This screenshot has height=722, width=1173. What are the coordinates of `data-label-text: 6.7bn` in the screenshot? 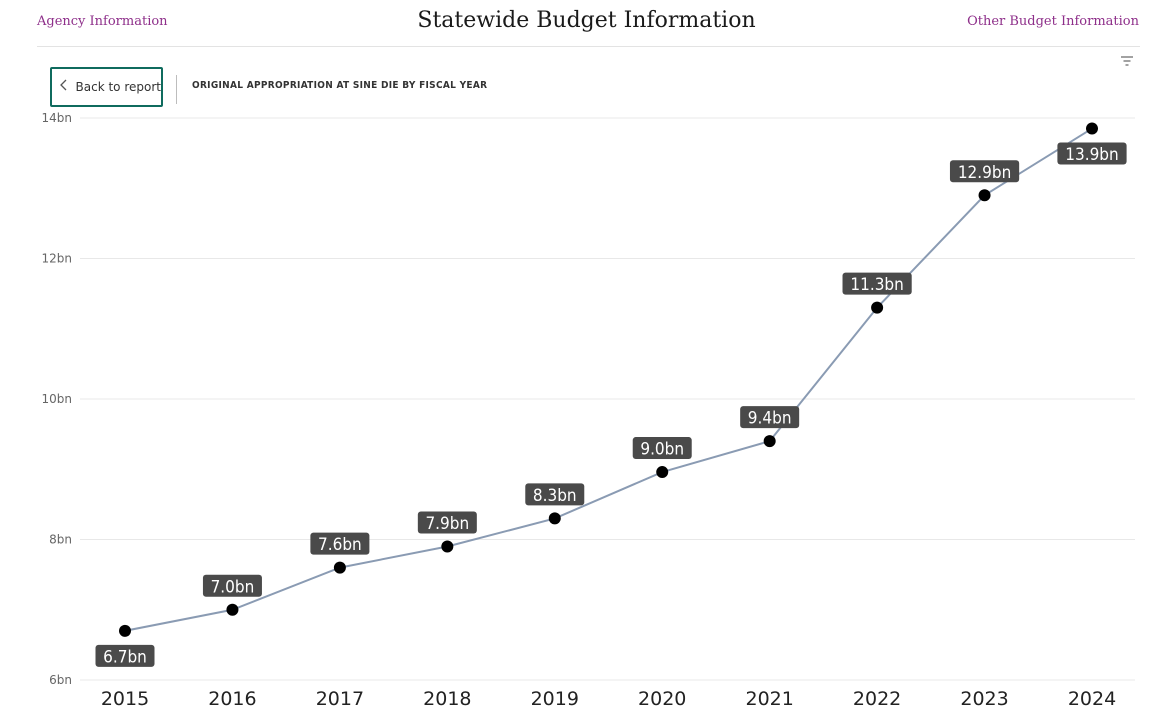 It's located at (125, 657).